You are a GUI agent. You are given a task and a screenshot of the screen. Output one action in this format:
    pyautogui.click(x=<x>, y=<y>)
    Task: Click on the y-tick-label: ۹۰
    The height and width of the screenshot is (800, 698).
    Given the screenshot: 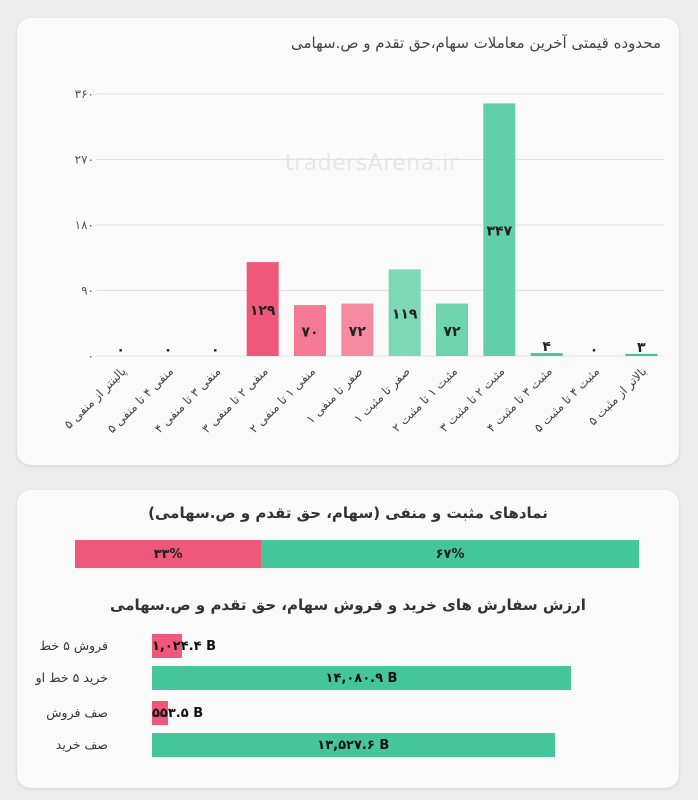 What is the action you would take?
    pyautogui.click(x=87, y=291)
    